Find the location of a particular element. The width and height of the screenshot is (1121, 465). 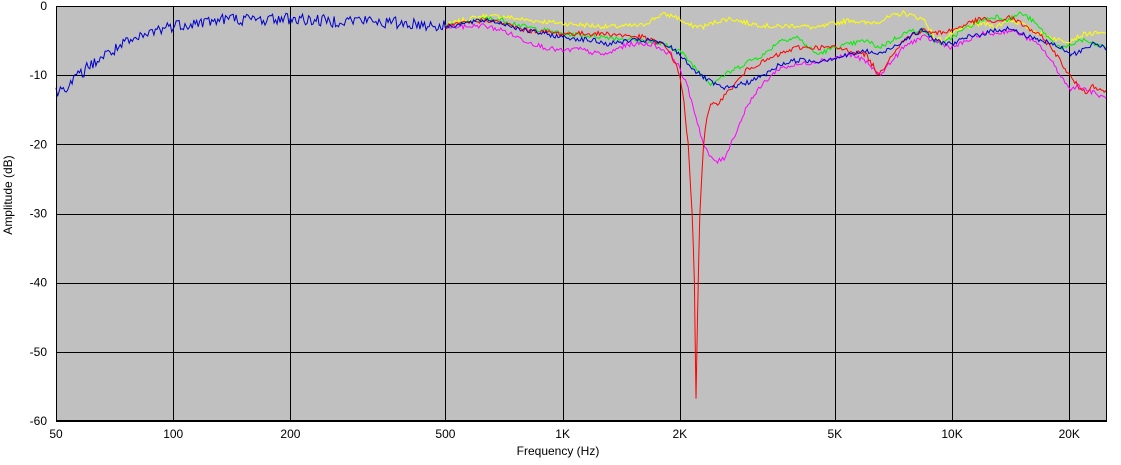

y-axis-title: Amplitude (dB) is located at coordinates (8, 194).